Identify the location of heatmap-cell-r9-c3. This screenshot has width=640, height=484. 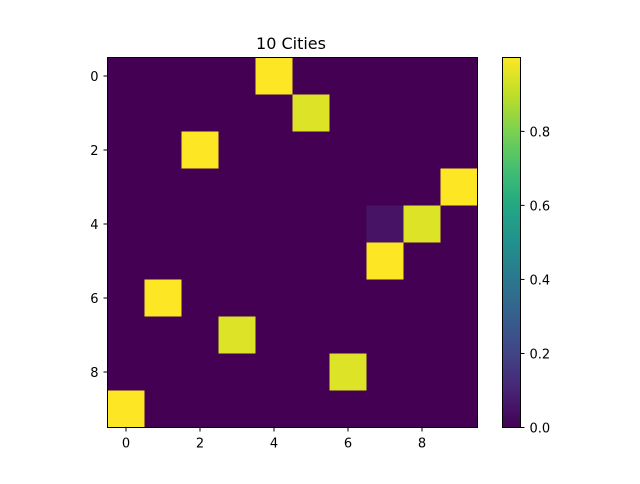
(237, 409).